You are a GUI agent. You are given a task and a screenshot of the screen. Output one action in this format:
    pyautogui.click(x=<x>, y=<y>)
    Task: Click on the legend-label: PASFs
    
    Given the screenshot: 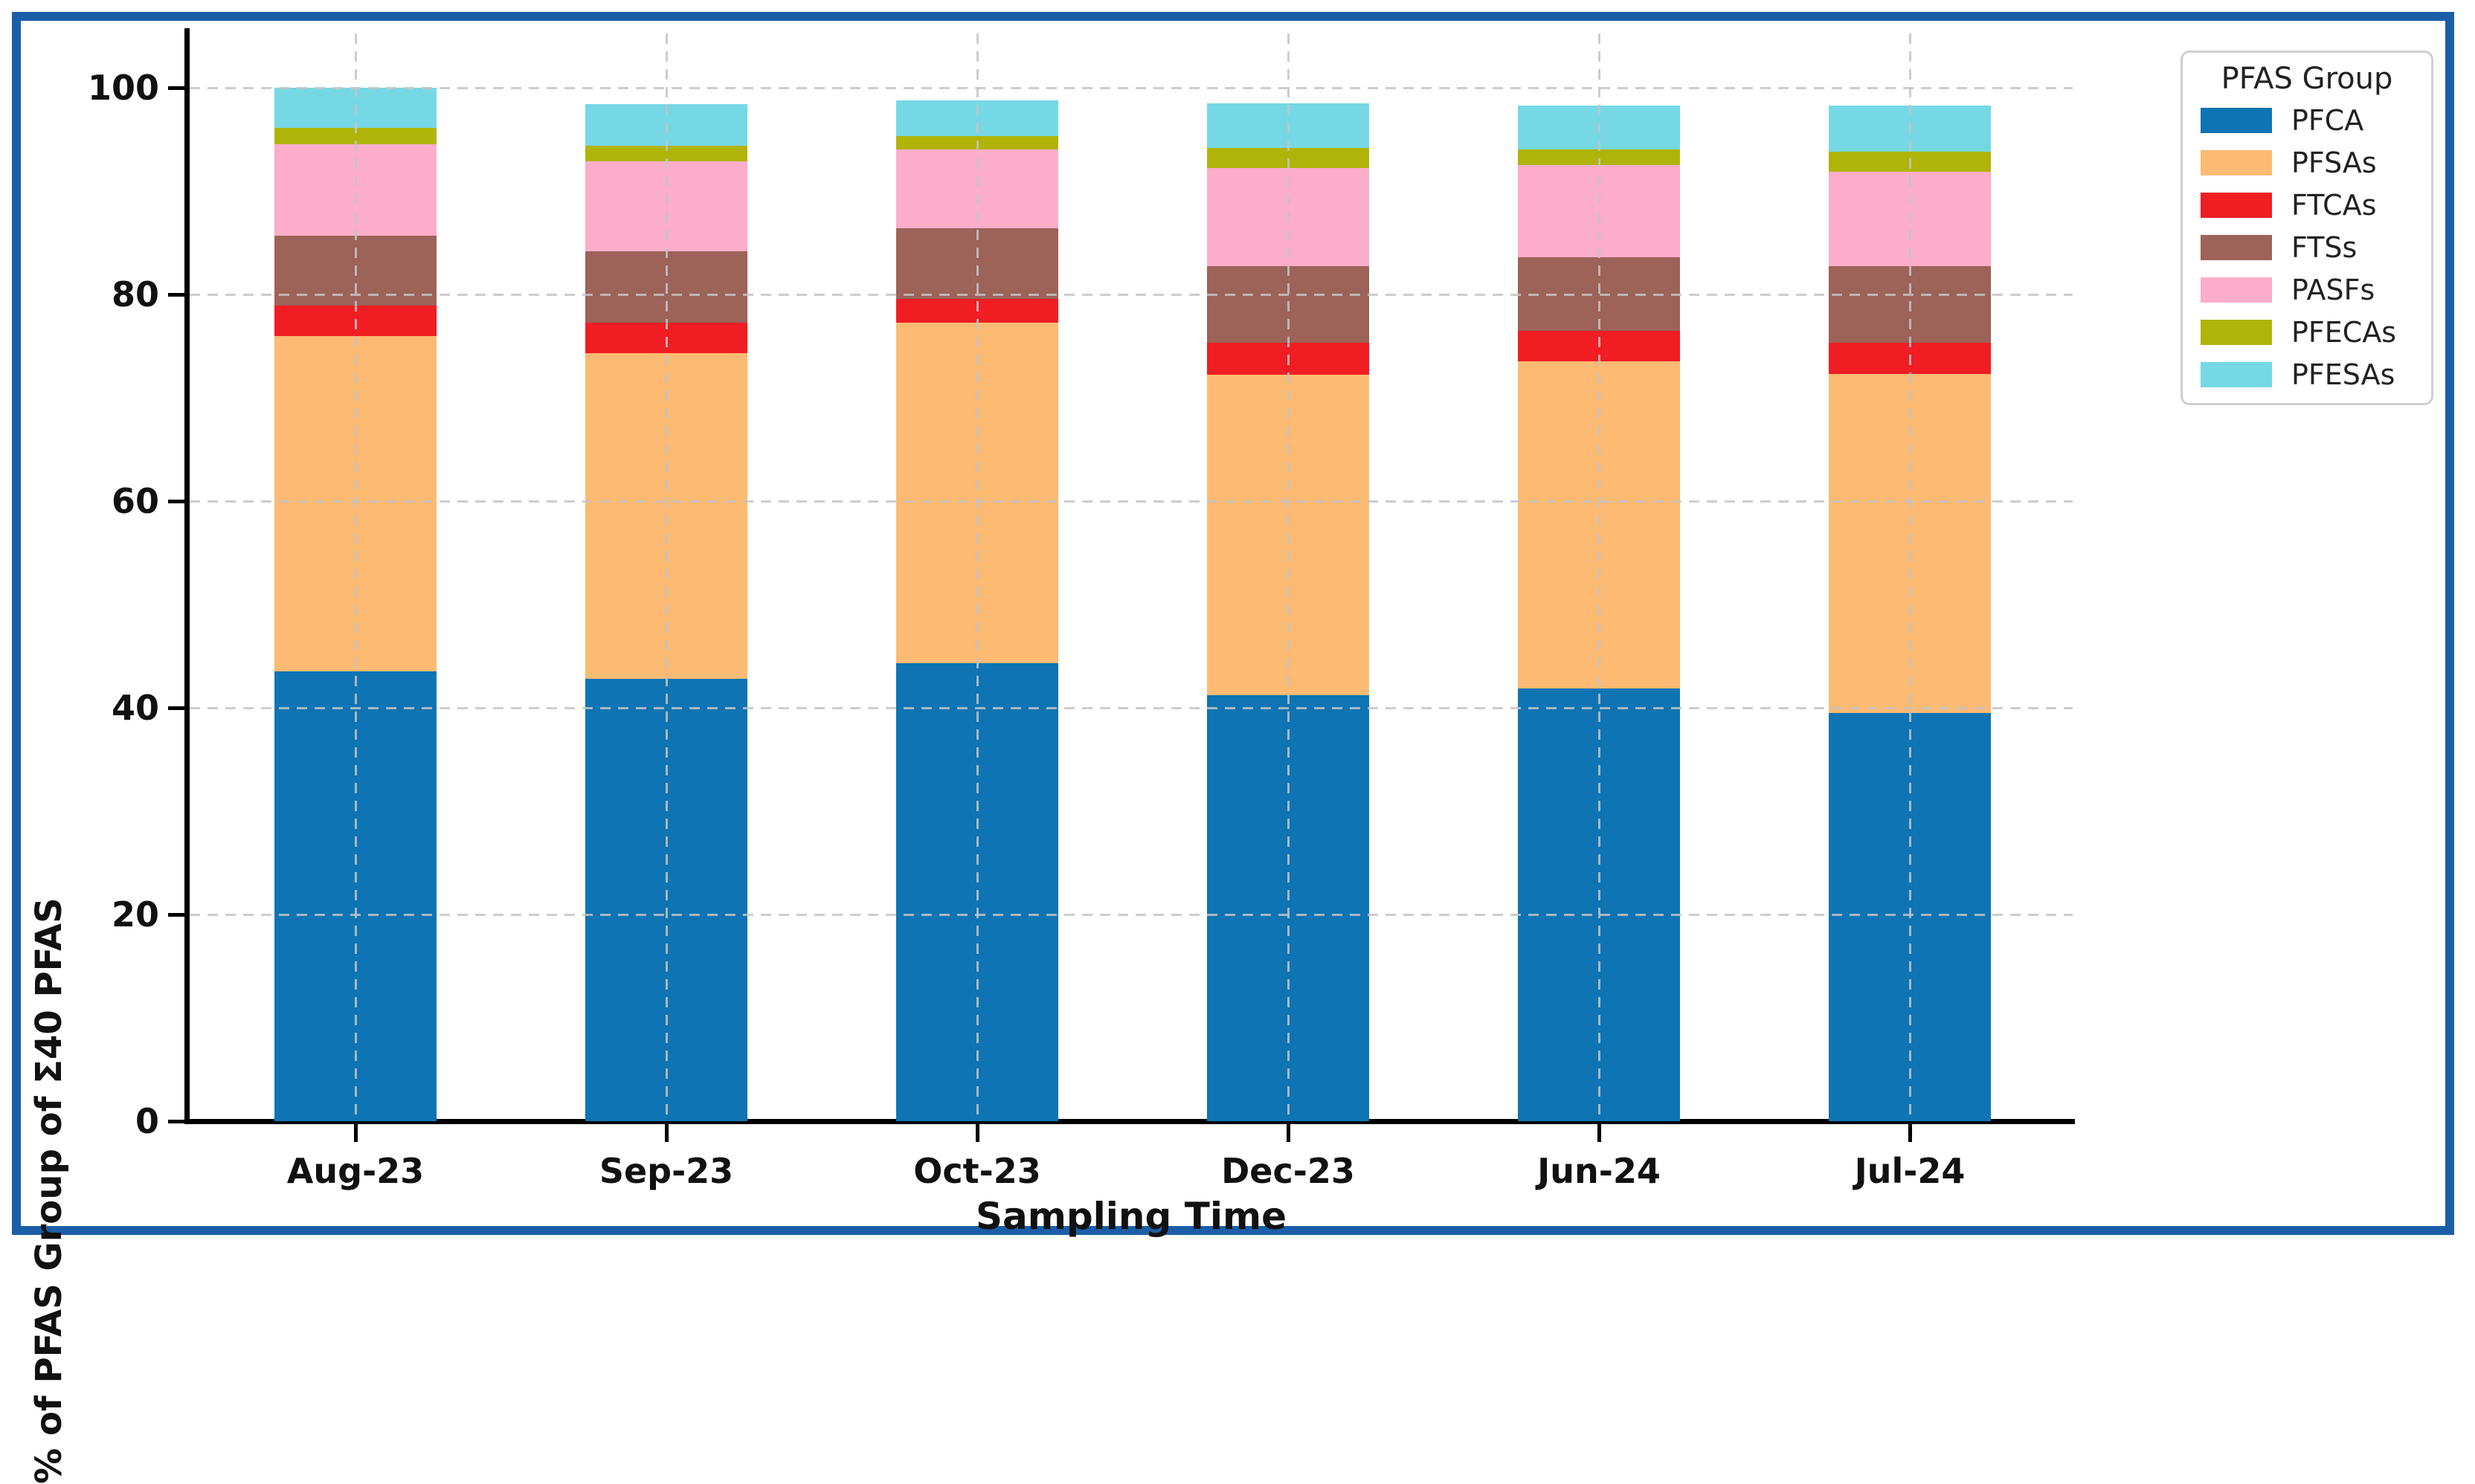 What is the action you would take?
    pyautogui.click(x=2333, y=290)
    